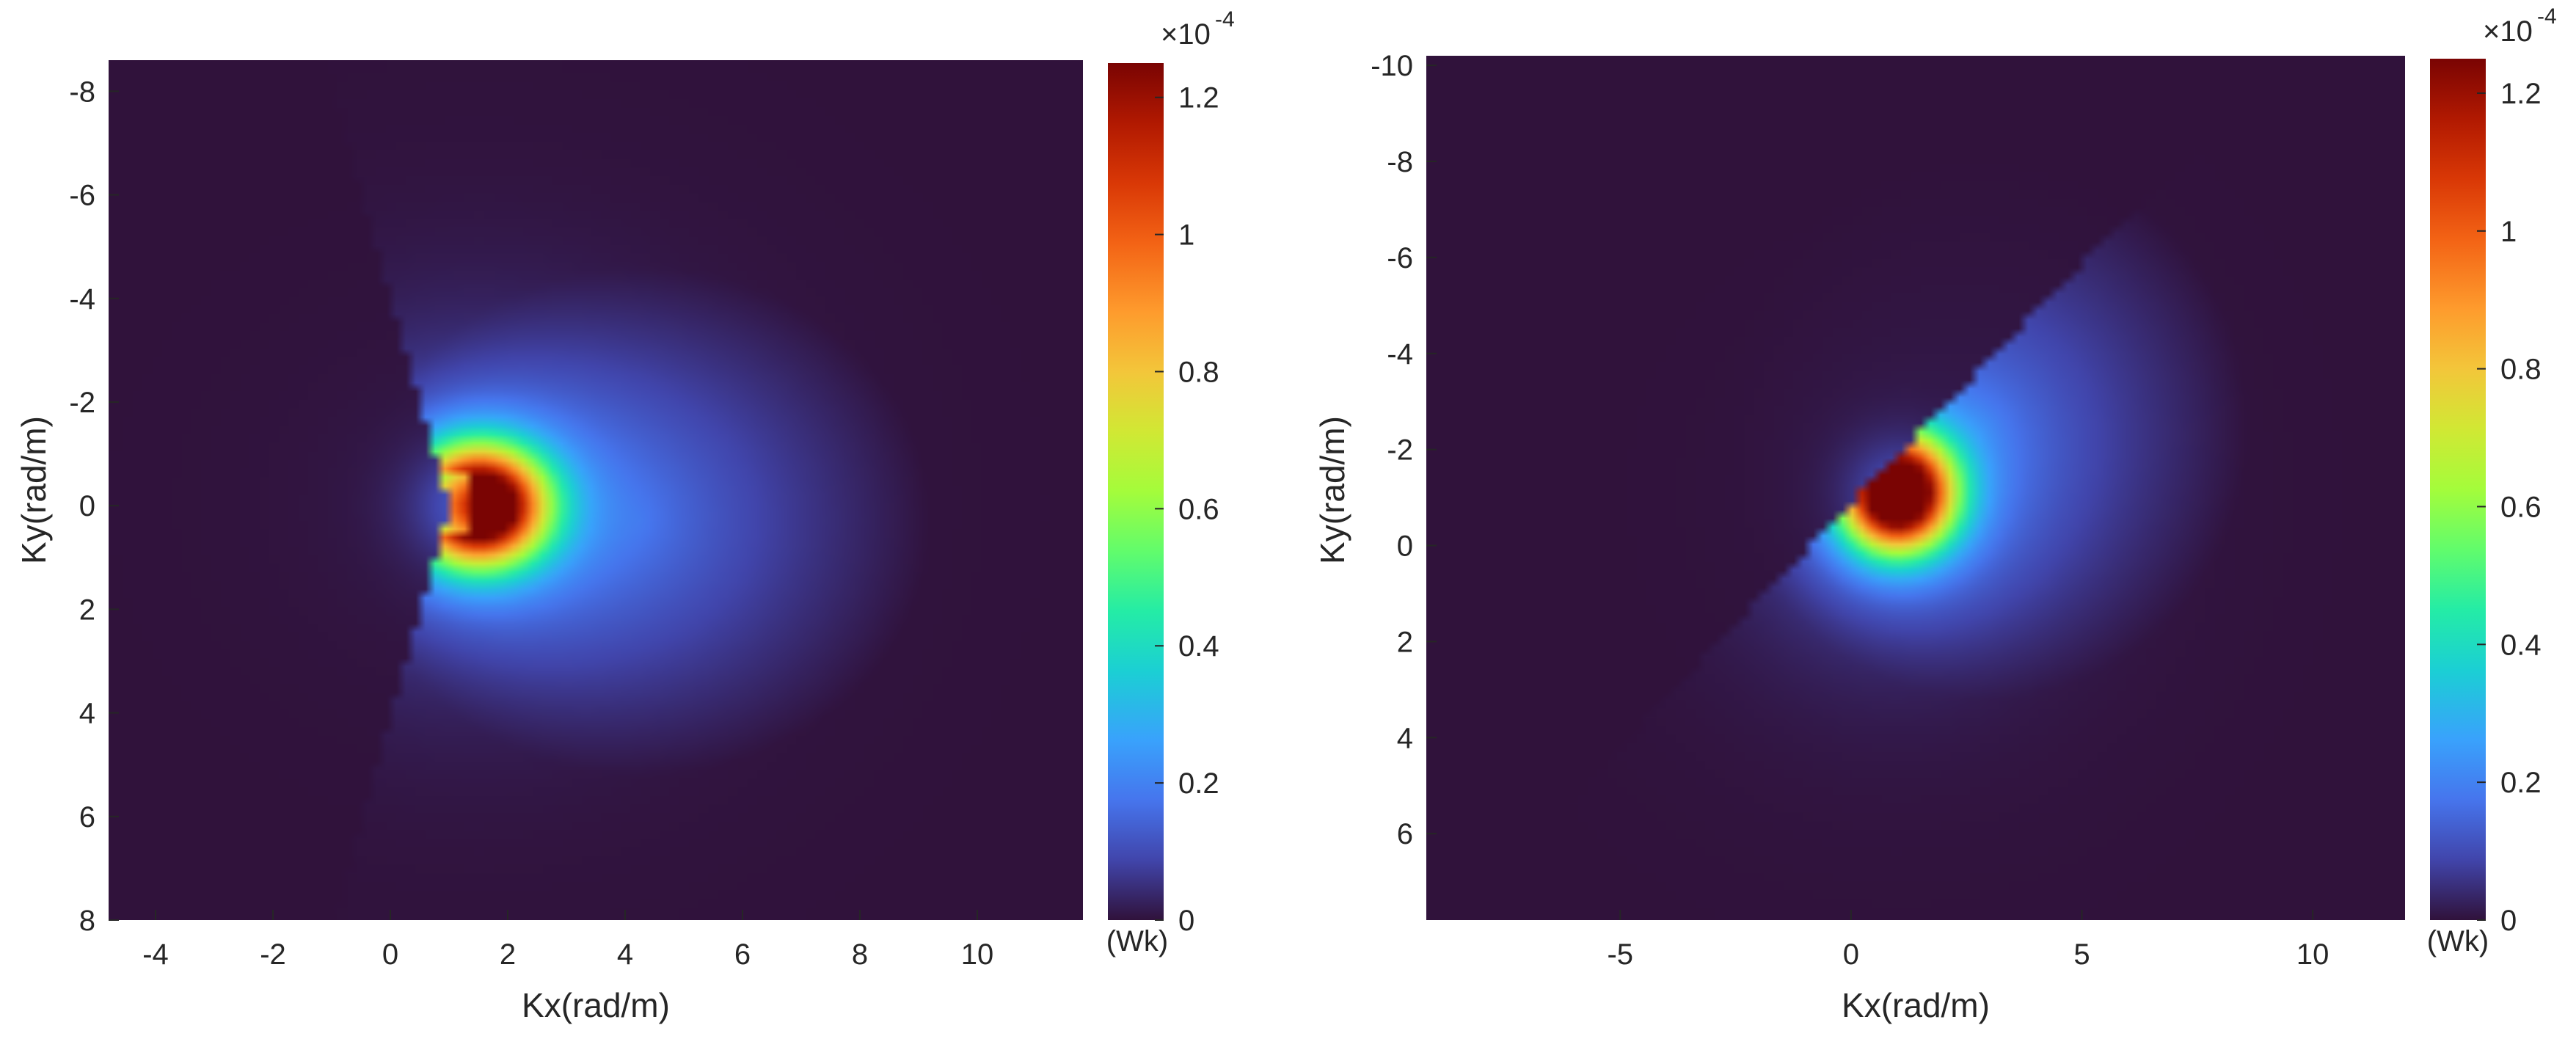  What do you see at coordinates (273, 954) in the screenshot?
I see `x-tick-label: -2` at bounding box center [273, 954].